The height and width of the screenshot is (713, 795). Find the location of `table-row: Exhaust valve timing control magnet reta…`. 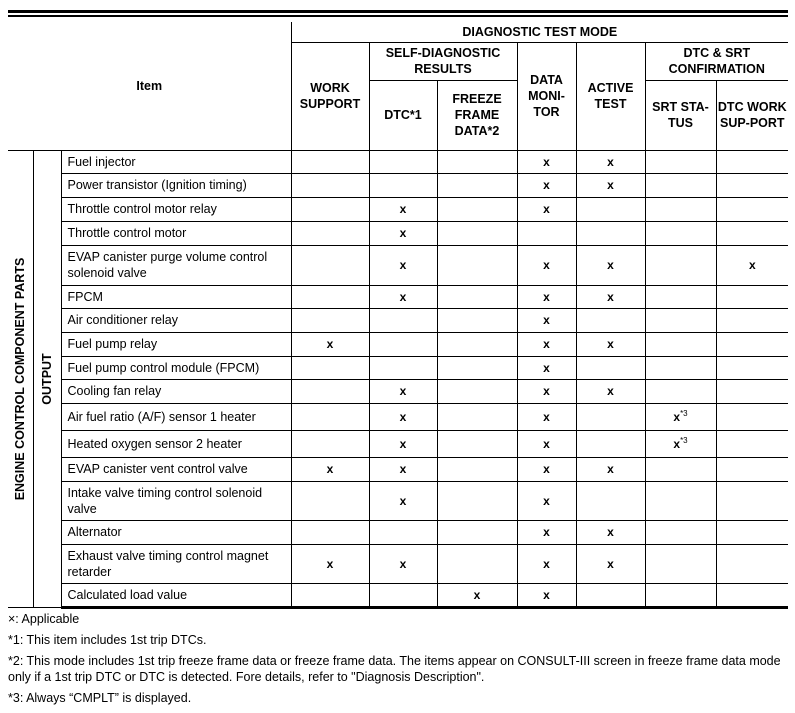

table-row: Exhaust valve timing control magnet reta… is located at coordinates (398, 563).